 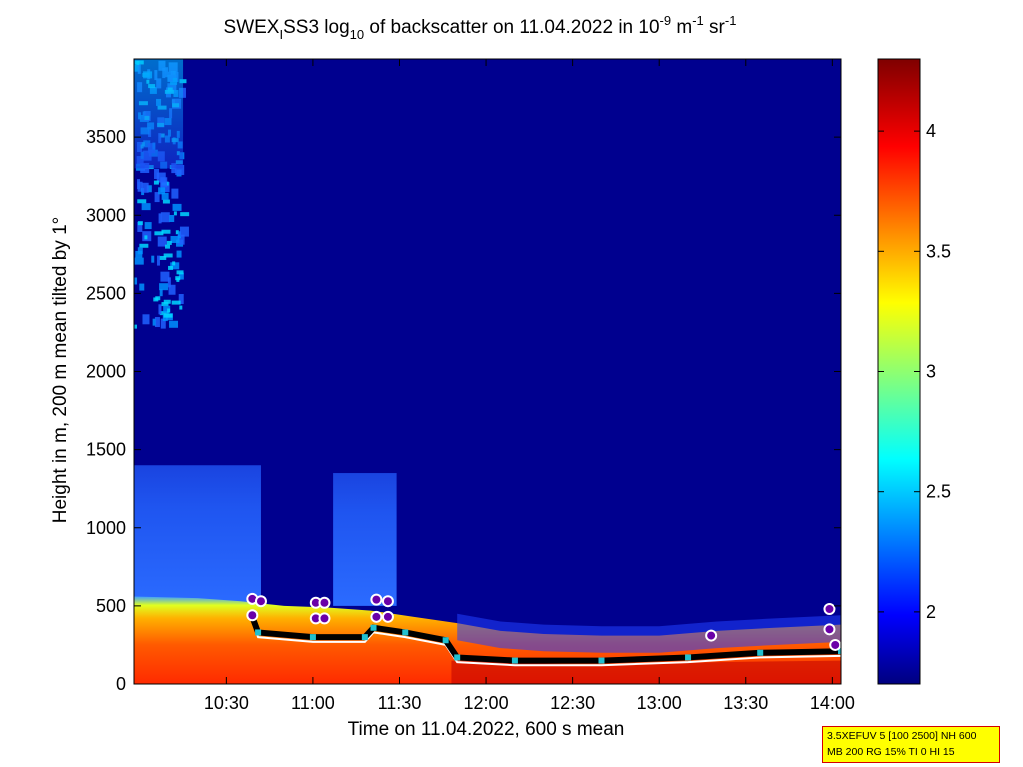 I want to click on y-tick-label: 2500, so click(x=106, y=293).